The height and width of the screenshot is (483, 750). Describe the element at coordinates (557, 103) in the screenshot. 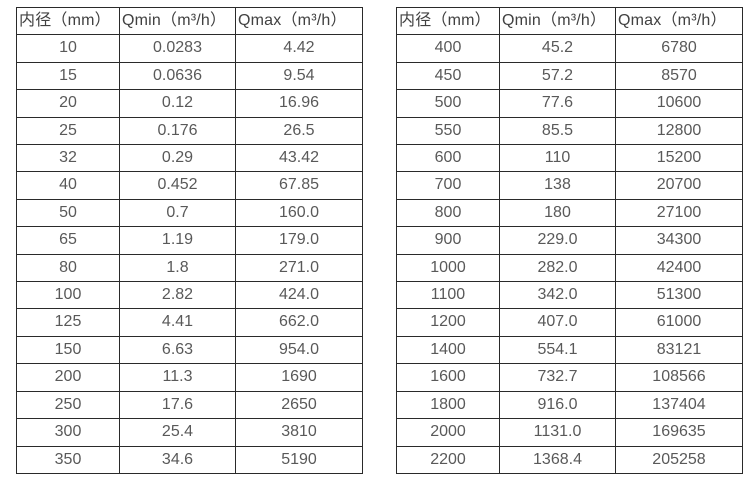

I see `table-cell: 77.6` at that location.